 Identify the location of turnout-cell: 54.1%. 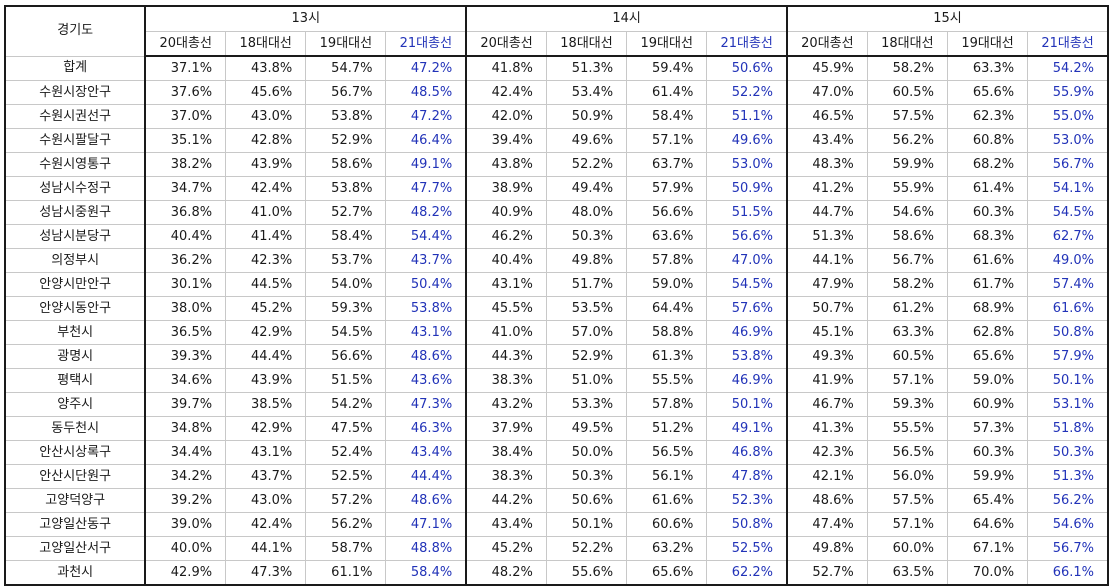
(1068, 188).